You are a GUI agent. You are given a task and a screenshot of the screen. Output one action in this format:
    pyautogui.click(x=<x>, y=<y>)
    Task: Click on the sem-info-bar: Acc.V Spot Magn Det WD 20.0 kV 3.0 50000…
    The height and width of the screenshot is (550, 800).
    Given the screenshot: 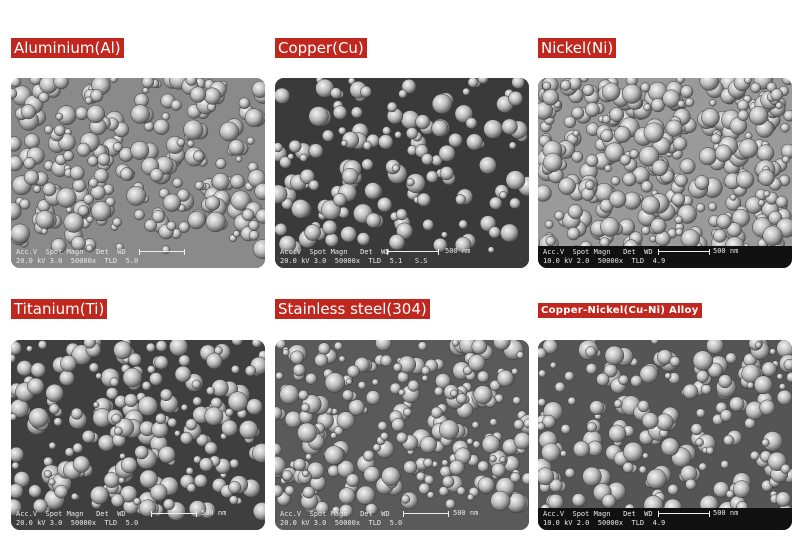 What is the action you would take?
    pyautogui.click(x=138, y=257)
    